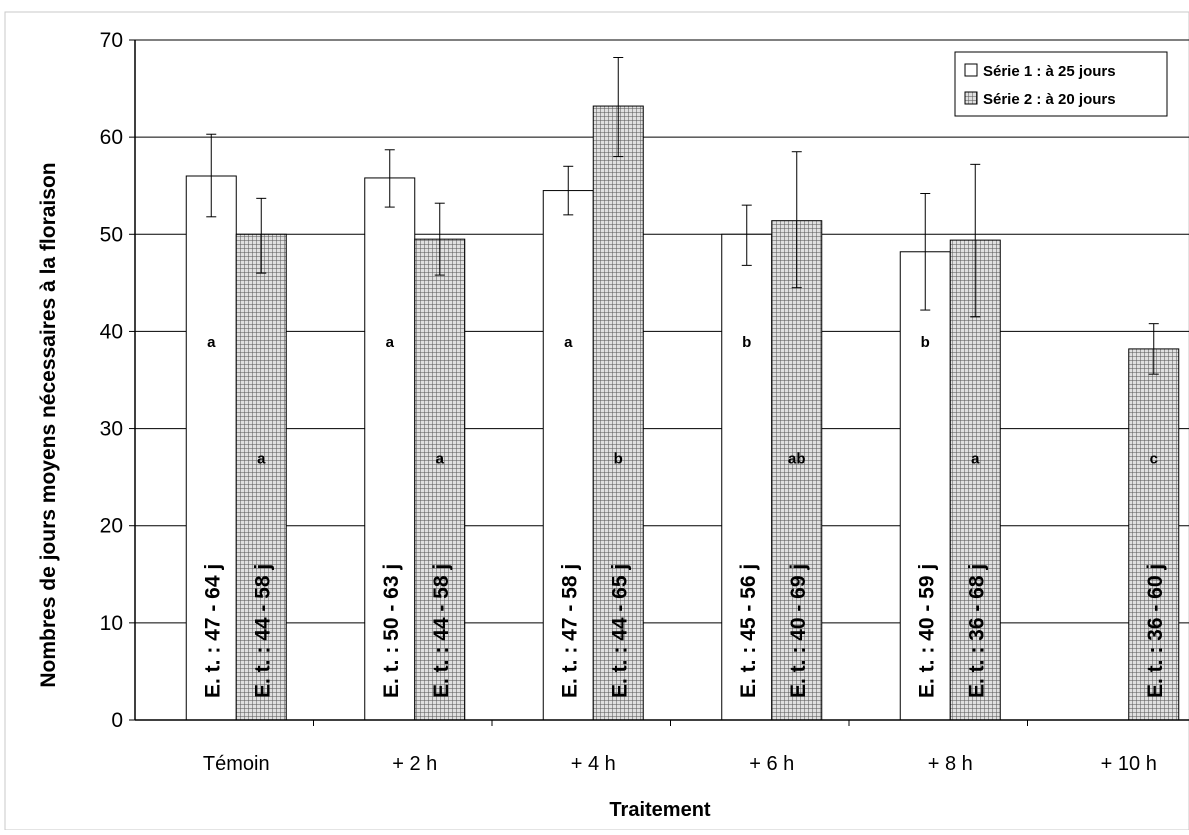  What do you see at coordinates (111, 623) in the screenshot?
I see `y-tick-label: 10` at bounding box center [111, 623].